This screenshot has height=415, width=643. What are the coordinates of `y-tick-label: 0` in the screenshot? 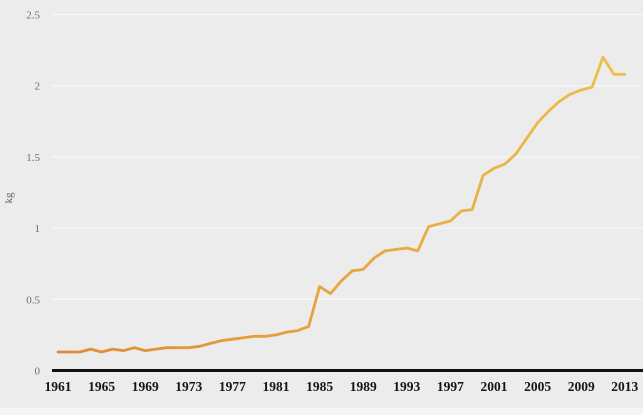 It's located at (38, 372).